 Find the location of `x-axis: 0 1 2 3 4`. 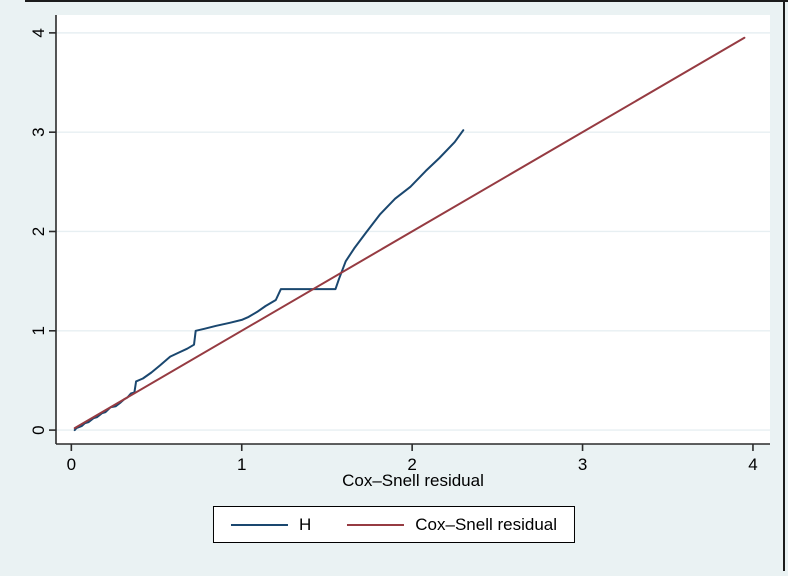

x-axis: 0 1 2 3 4 is located at coordinates (413, 458).